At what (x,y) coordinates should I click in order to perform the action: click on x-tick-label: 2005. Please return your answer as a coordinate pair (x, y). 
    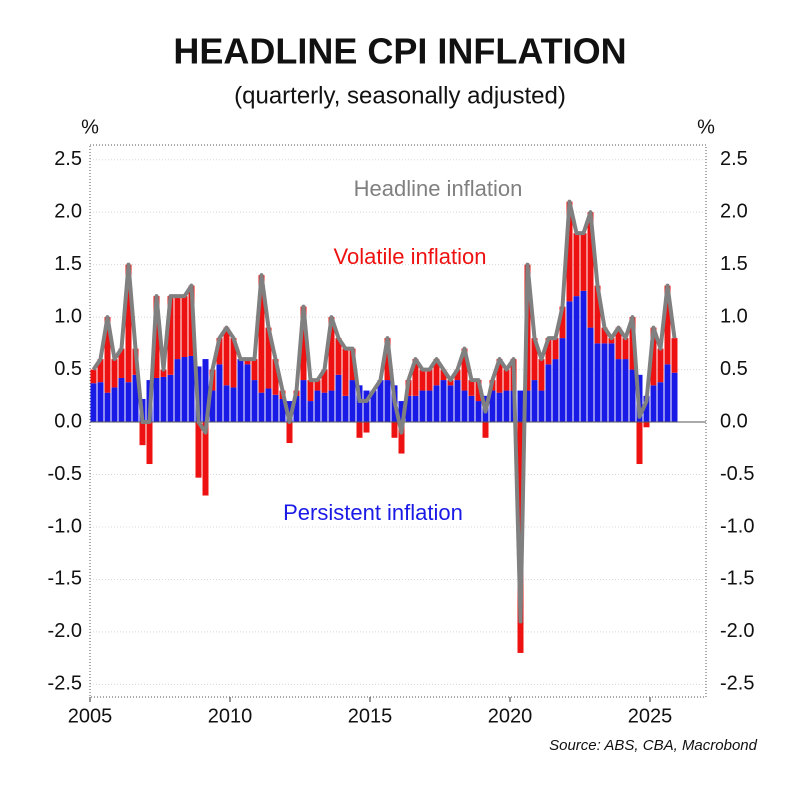
    Looking at the image, I should click on (90, 716).